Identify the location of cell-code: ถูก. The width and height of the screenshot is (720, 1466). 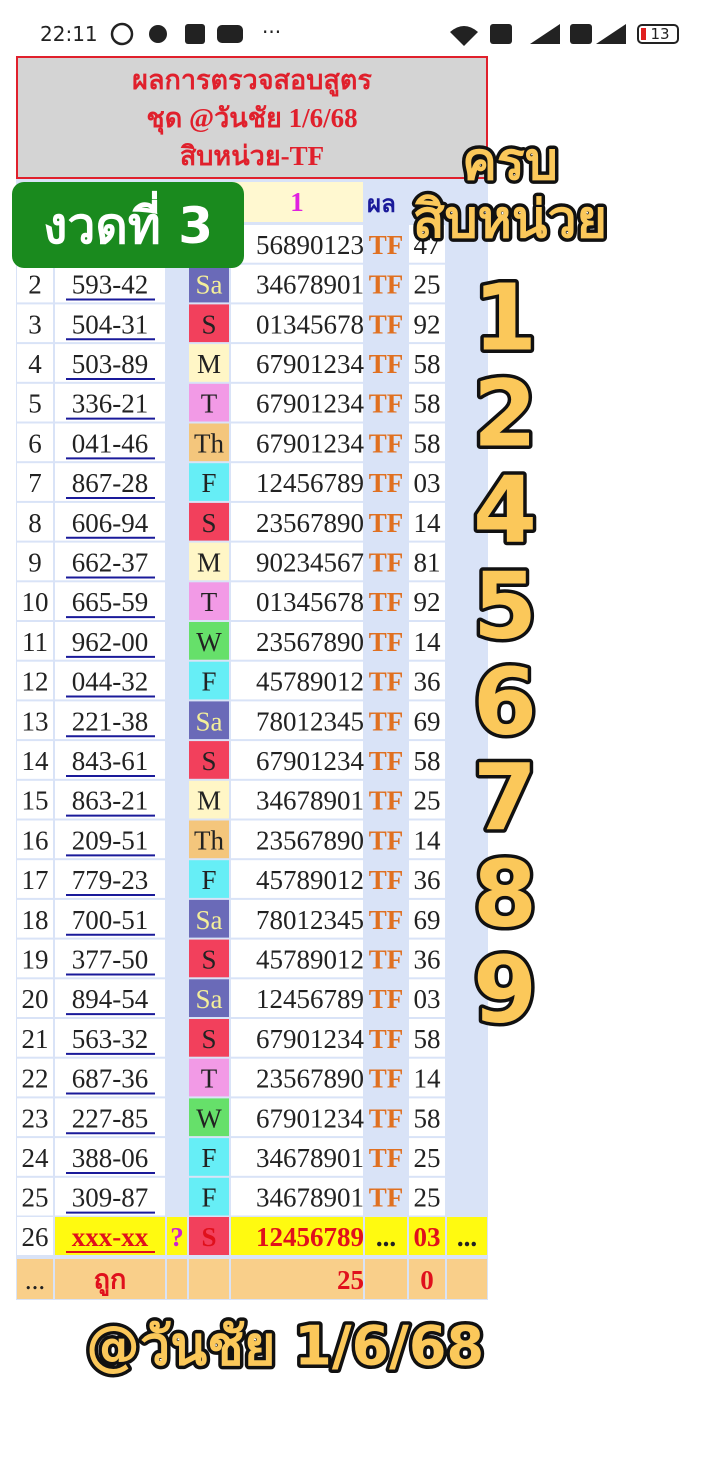
(110, 1281).